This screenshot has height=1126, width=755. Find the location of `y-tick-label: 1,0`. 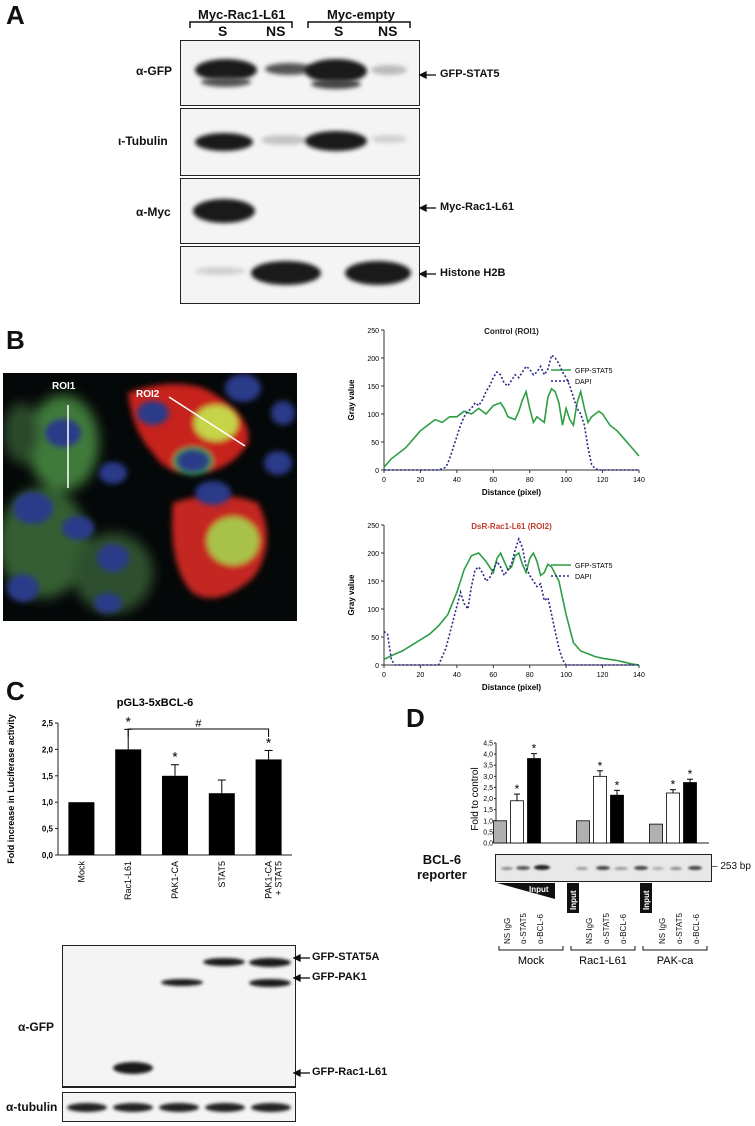

y-tick-label: 1,0 is located at coordinates (48, 802).